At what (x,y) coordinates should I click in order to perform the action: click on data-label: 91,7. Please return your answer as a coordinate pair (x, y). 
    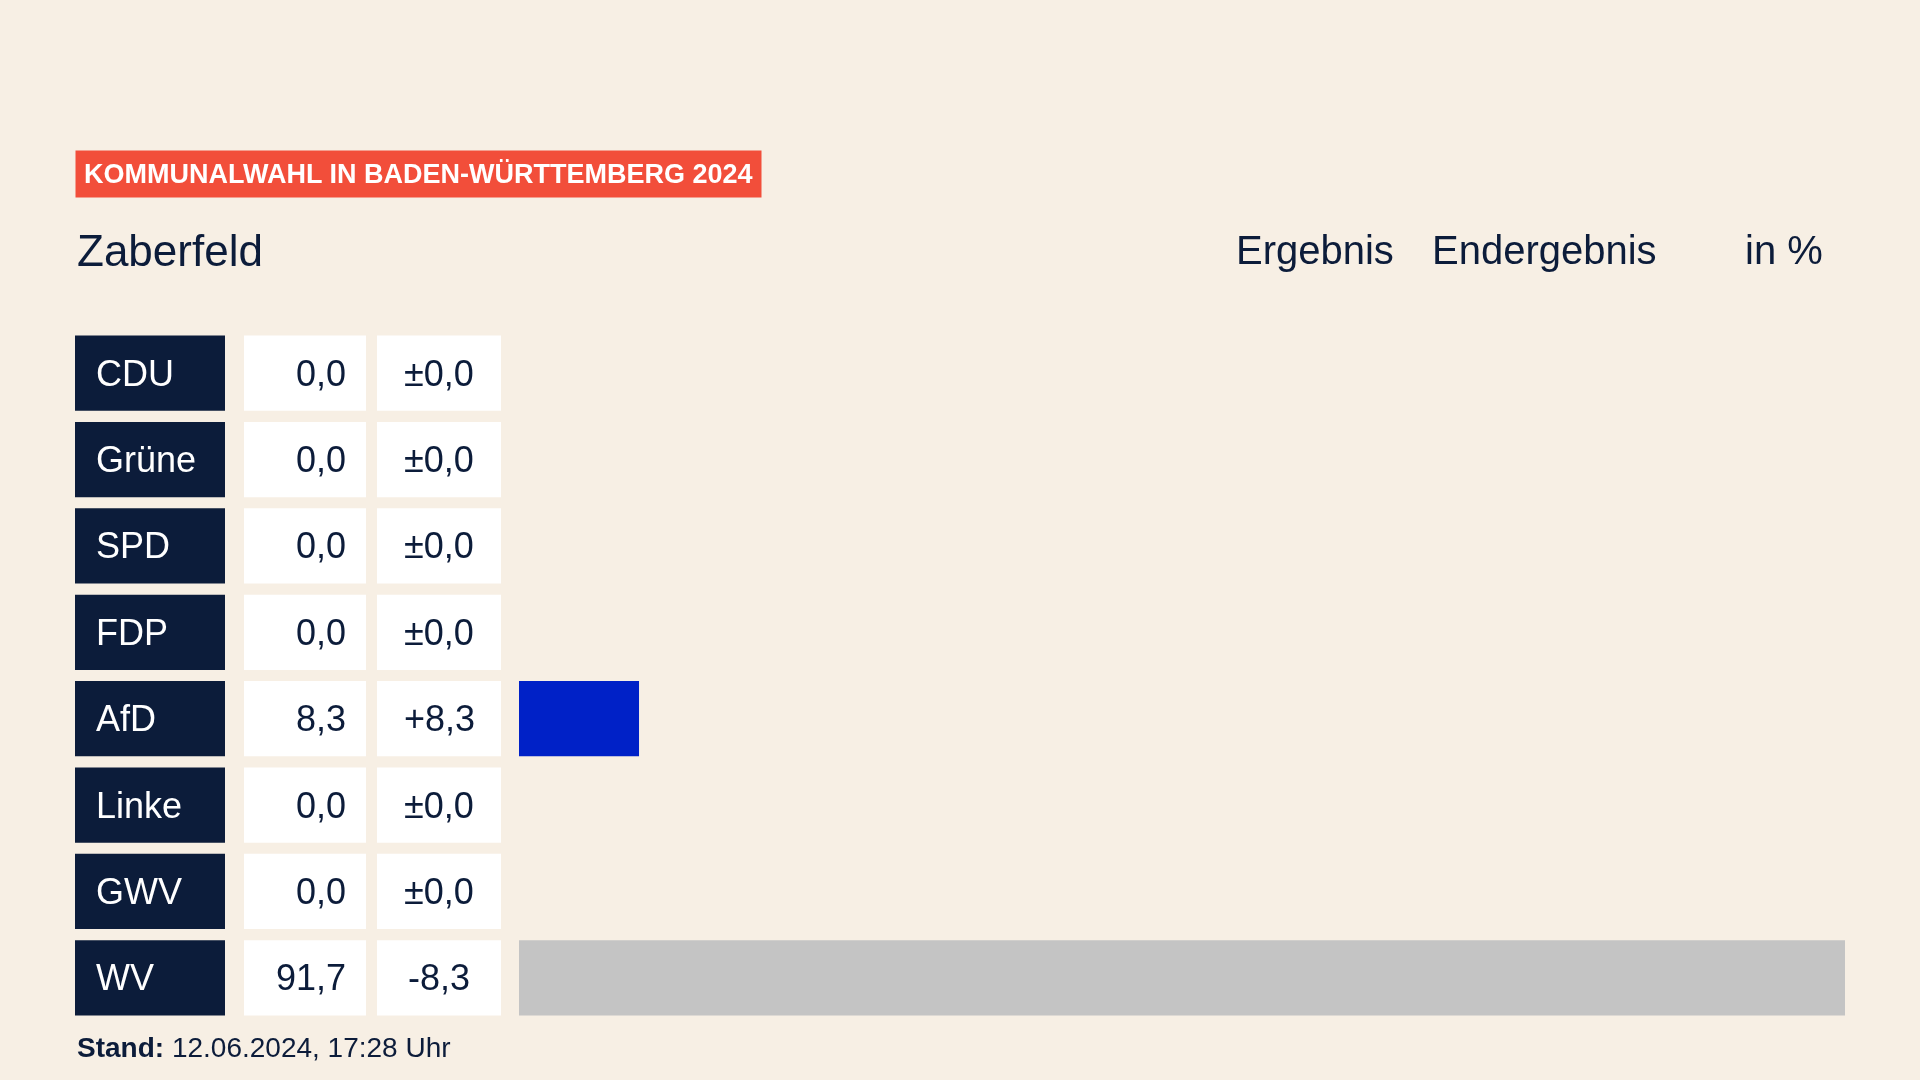
    Looking at the image, I should click on (311, 977).